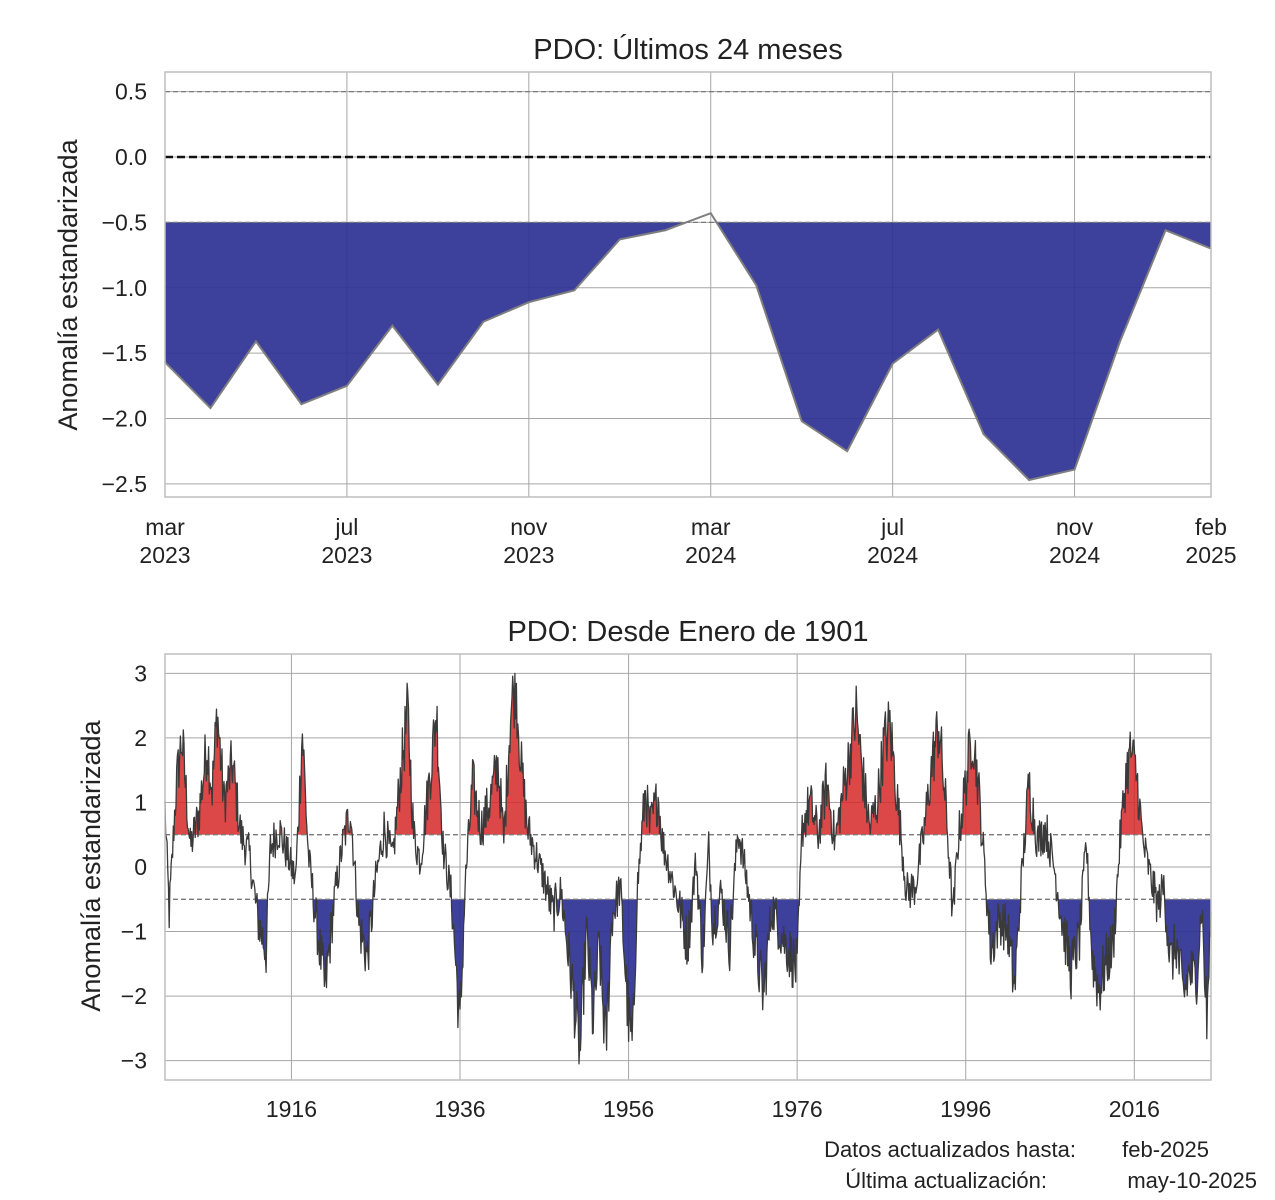  I want to click on chart1-ytick-label: −0.5, so click(124, 222).